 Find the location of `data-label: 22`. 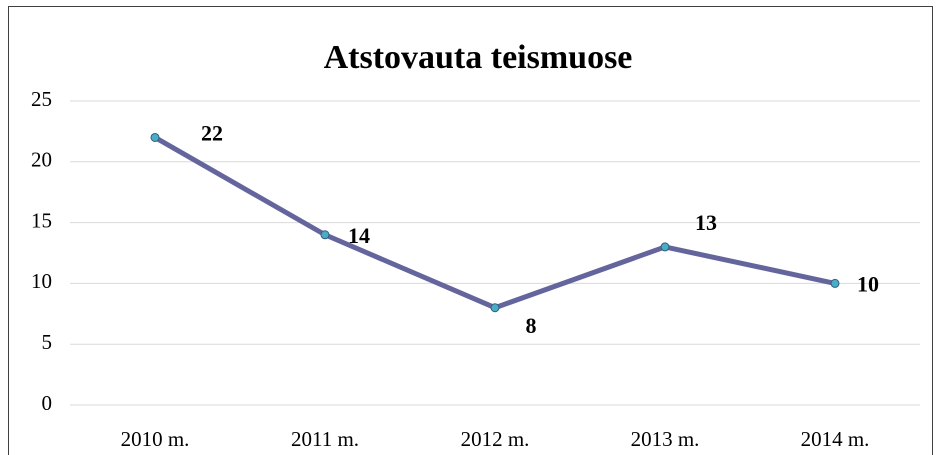

data-label: 22 is located at coordinates (212, 133).